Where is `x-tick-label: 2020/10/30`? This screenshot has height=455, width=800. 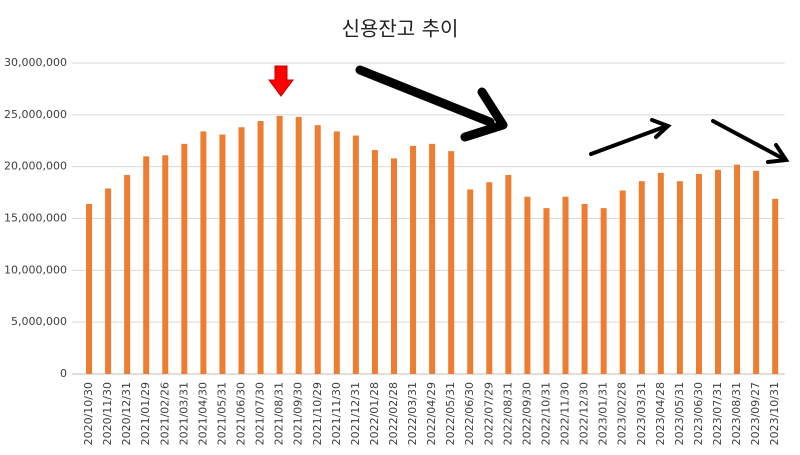
x-tick-label: 2020/10/30 is located at coordinates (88, 413).